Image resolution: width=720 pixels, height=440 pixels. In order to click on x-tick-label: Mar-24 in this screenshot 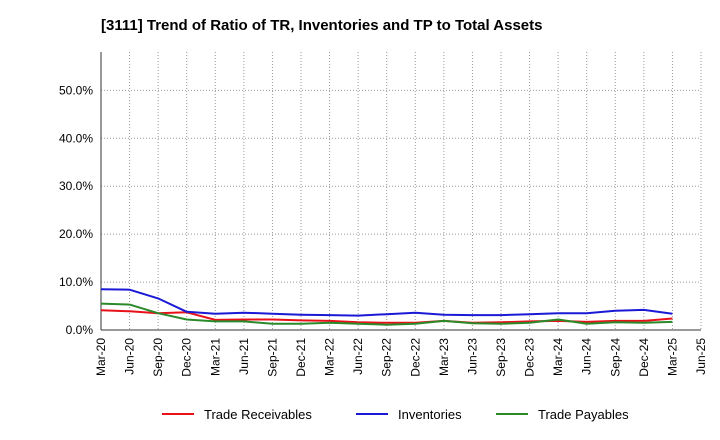, I will do `click(558, 357)`.